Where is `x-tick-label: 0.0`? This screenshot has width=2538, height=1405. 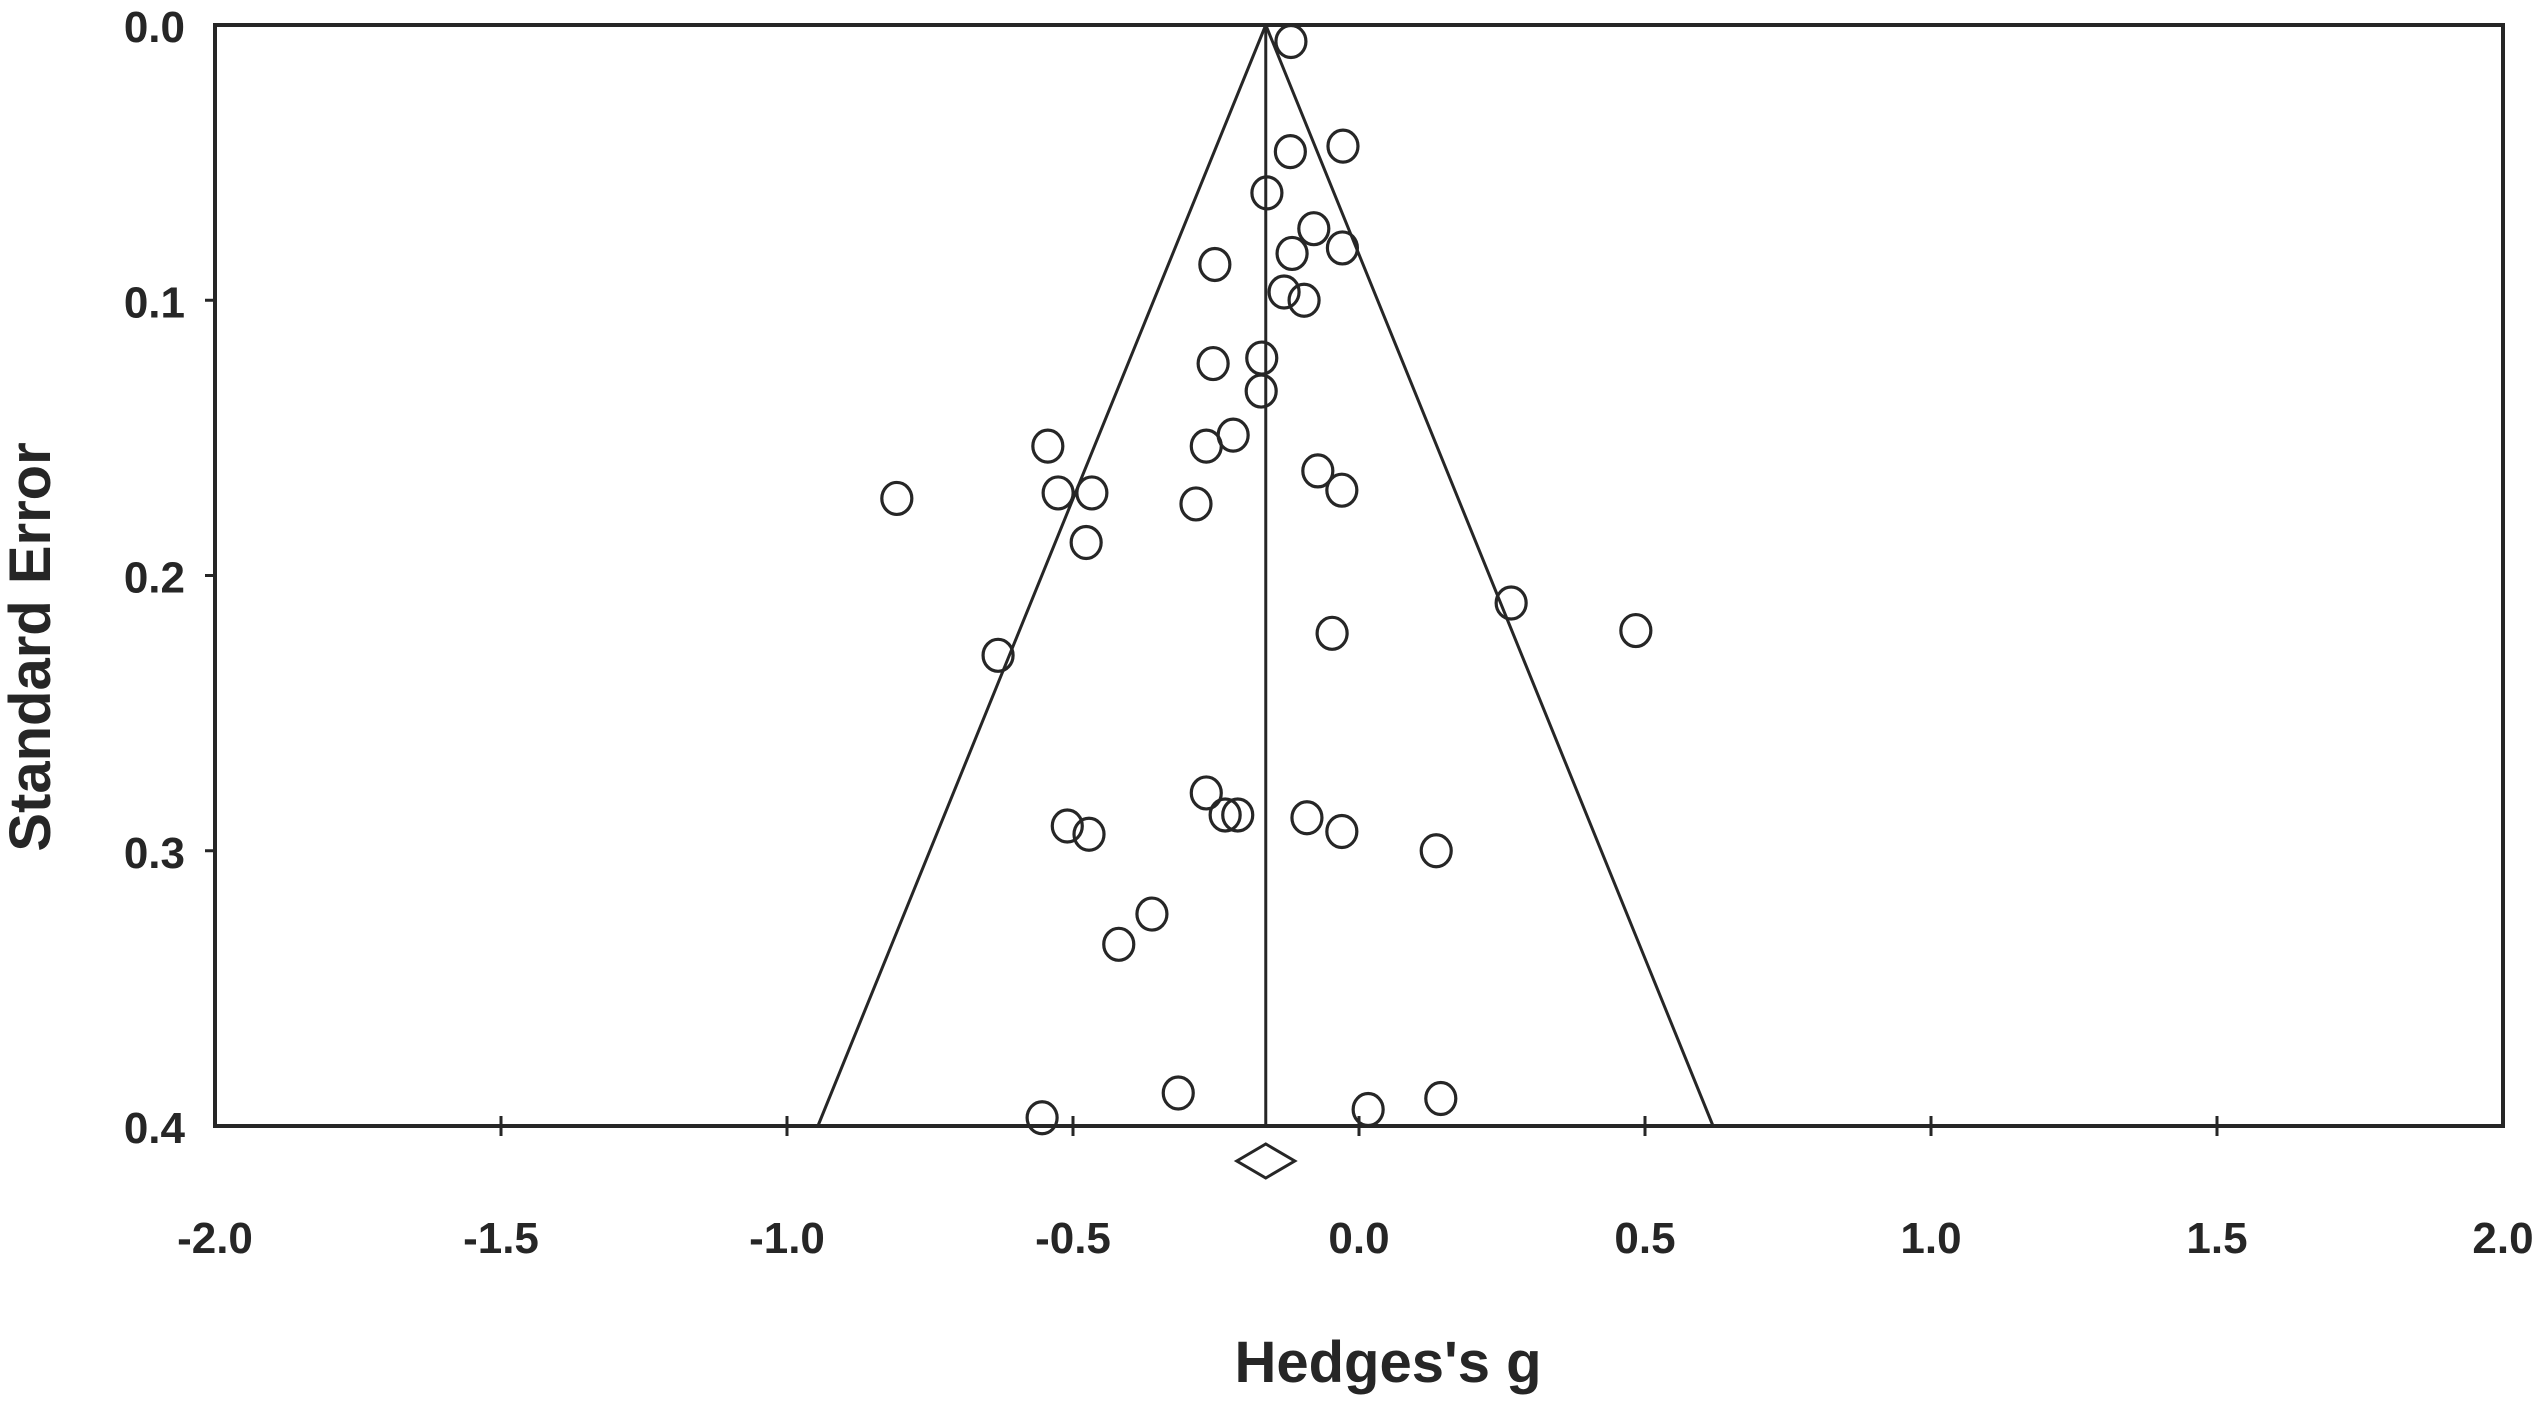
x-tick-label: 0.0 is located at coordinates (1358, 1238).